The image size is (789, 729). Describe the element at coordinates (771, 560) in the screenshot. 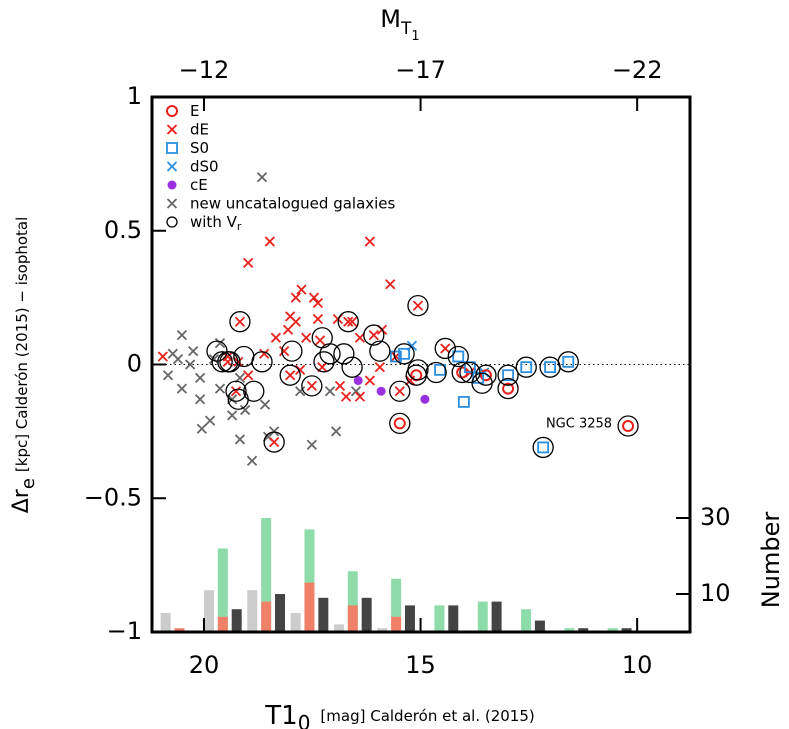

I see `right-axis-label: Number` at that location.